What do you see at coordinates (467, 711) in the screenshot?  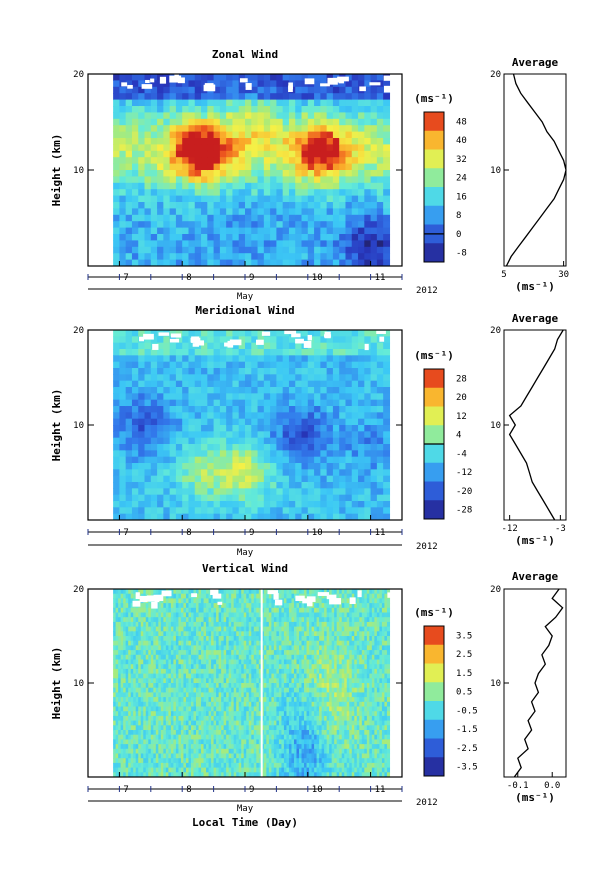 I see `colorbar-tick-label: -0.5` at bounding box center [467, 711].